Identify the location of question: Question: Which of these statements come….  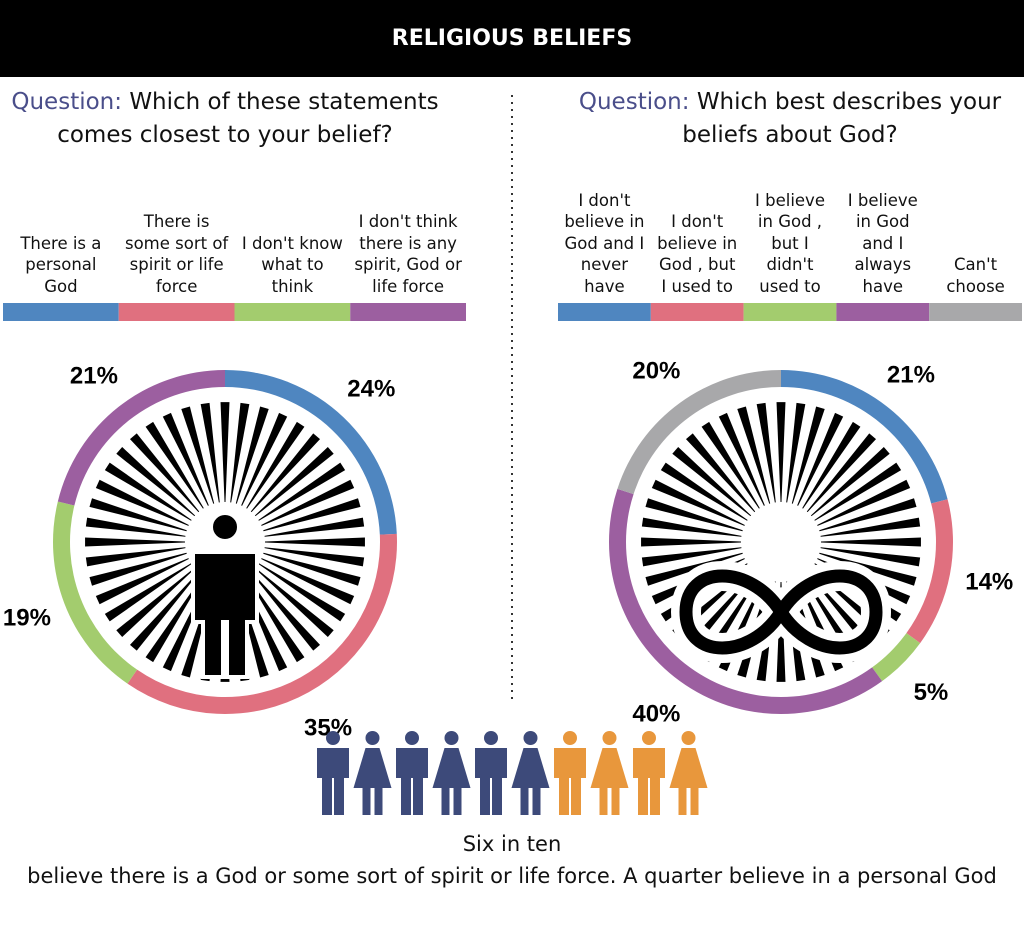
(225, 119).